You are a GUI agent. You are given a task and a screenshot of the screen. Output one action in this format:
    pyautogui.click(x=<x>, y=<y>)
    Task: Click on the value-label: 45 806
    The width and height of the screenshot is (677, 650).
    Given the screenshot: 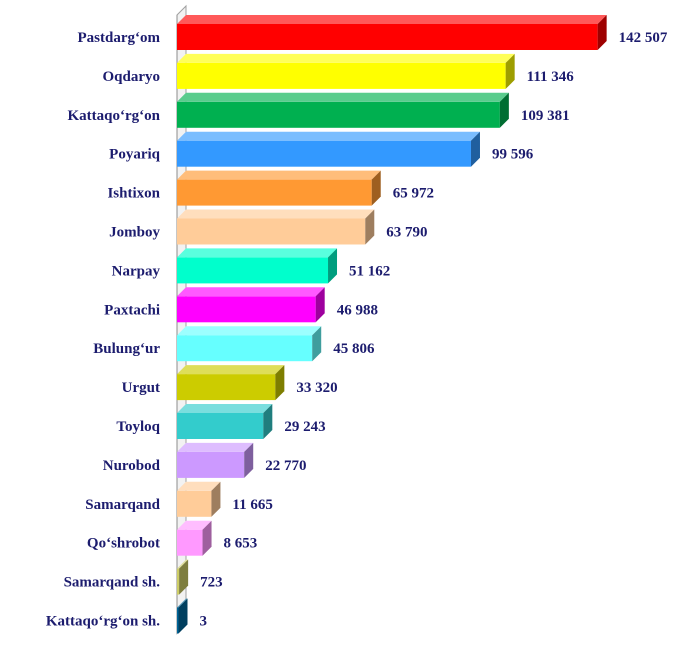 What is the action you would take?
    pyautogui.click(x=354, y=349)
    